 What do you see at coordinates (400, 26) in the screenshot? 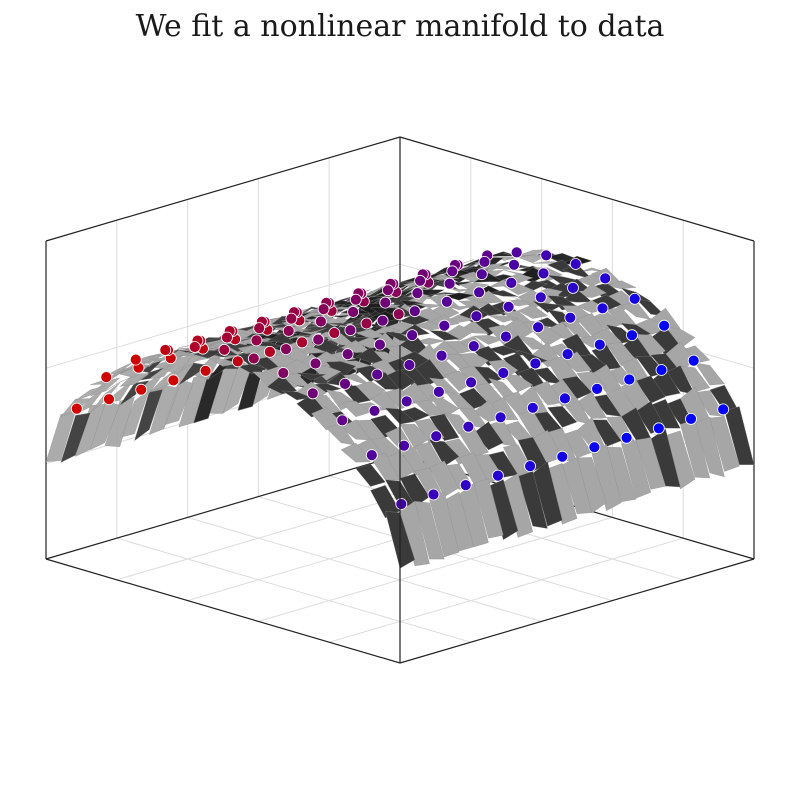
I see `chart-title: We fit a nonlinear manifold to data` at bounding box center [400, 26].